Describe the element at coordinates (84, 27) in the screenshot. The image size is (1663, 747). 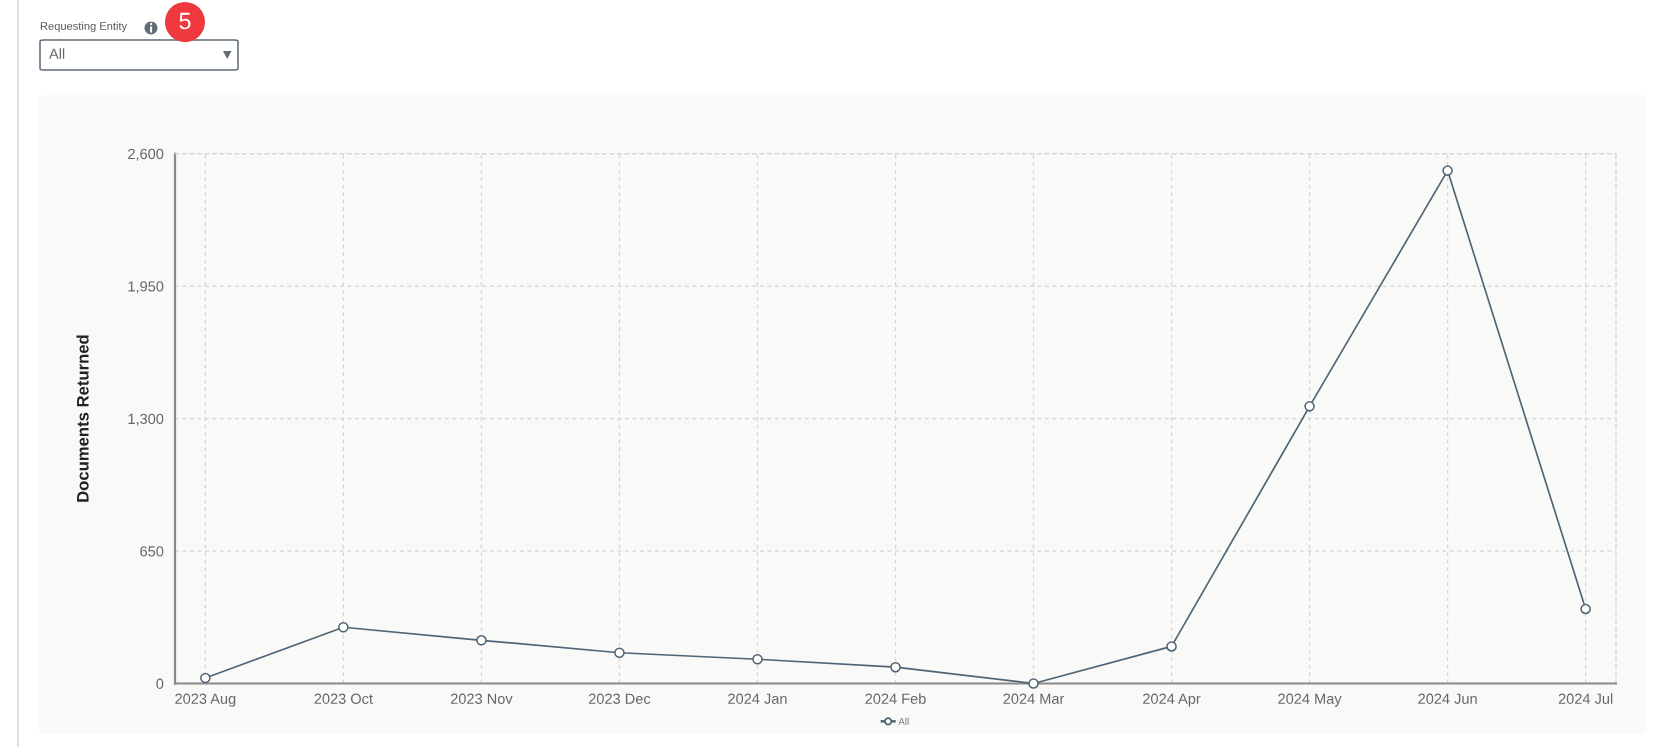
I see `text: Requesting Entity` at that location.